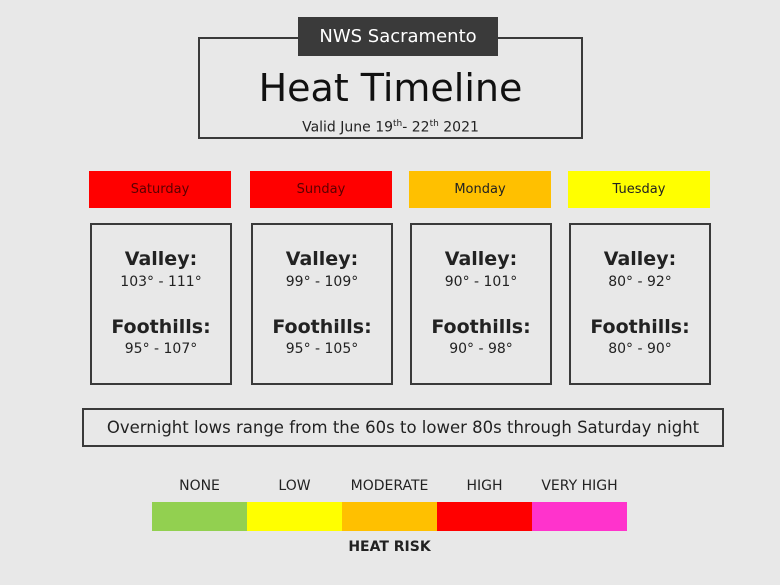 Image resolution: width=780 pixels, height=585 pixels. I want to click on day-box: Valley: 99° - 109° Foothills: 95° - 105°, so click(322, 304).